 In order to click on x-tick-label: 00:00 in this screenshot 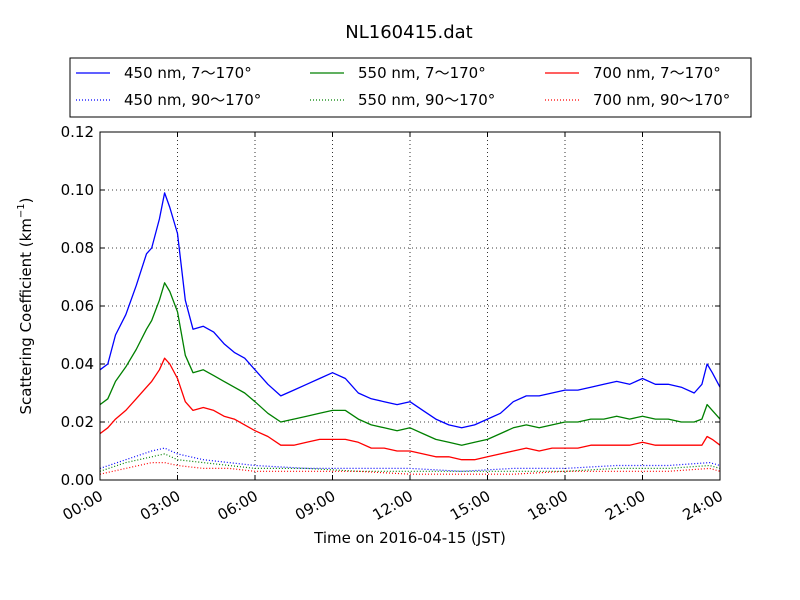, I will do `click(83, 505)`.